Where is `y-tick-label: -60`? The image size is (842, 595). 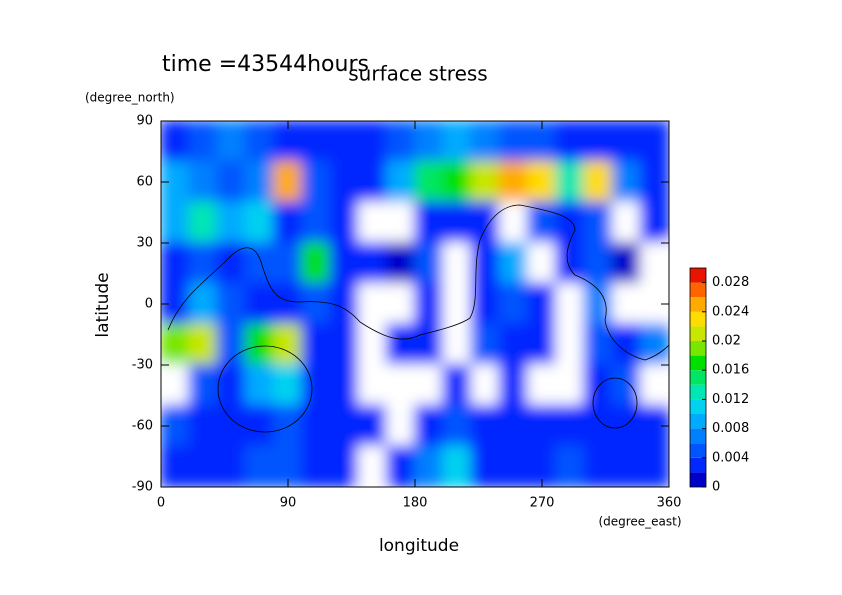 y-tick-label: -60 is located at coordinates (142, 426).